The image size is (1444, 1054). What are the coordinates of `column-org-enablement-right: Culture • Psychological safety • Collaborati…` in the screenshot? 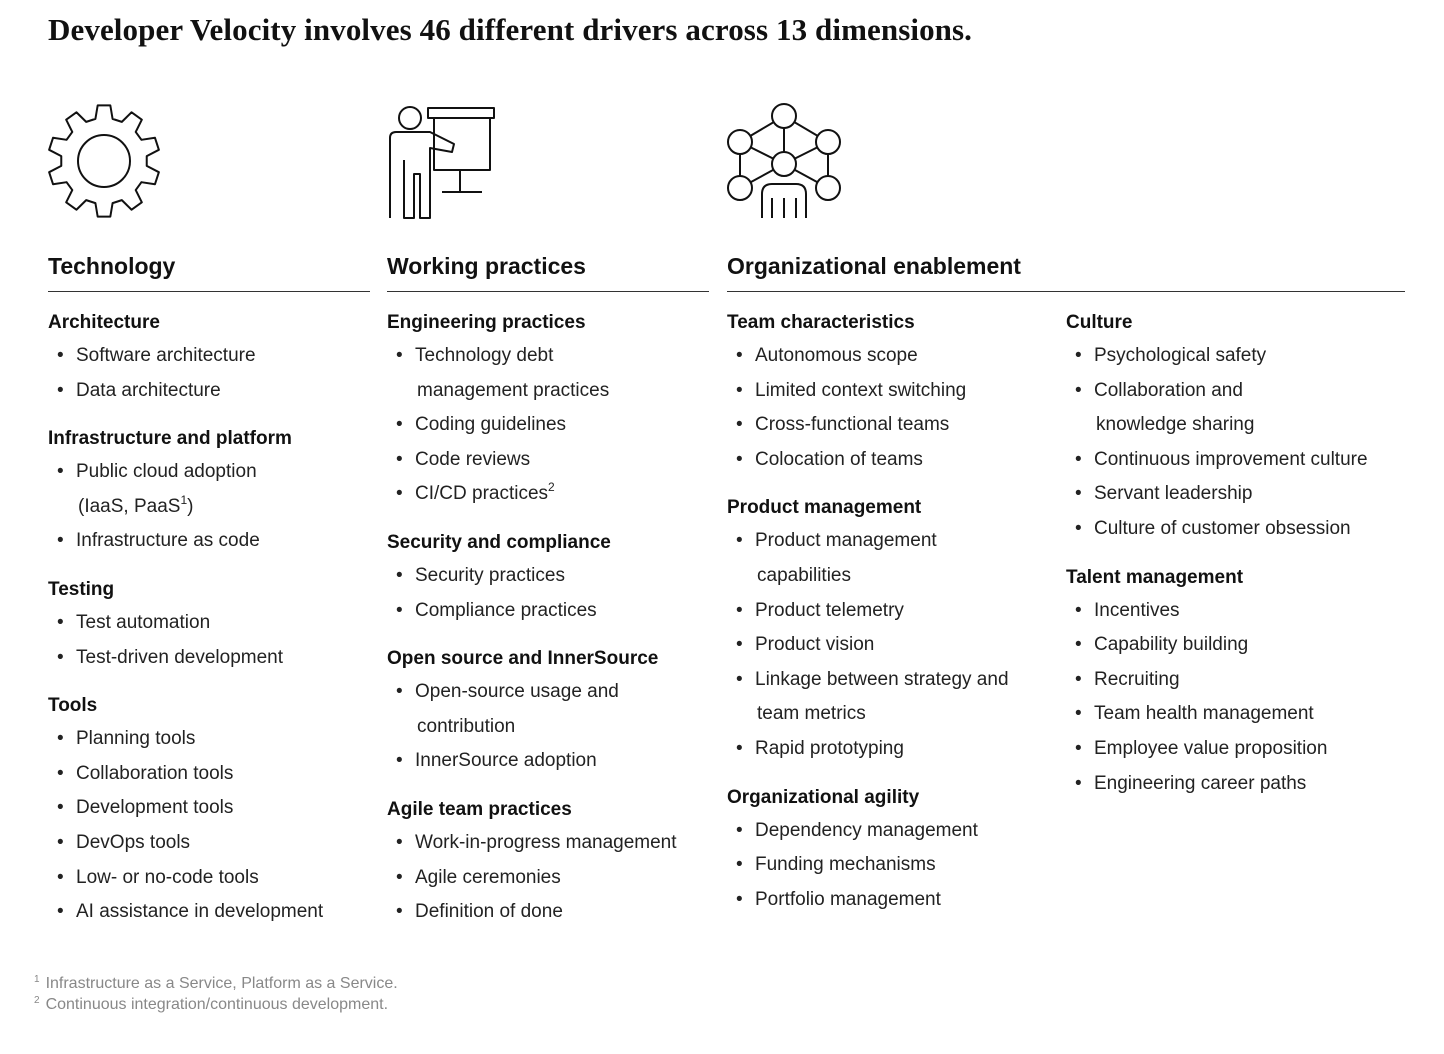 It's located at (1231, 561).